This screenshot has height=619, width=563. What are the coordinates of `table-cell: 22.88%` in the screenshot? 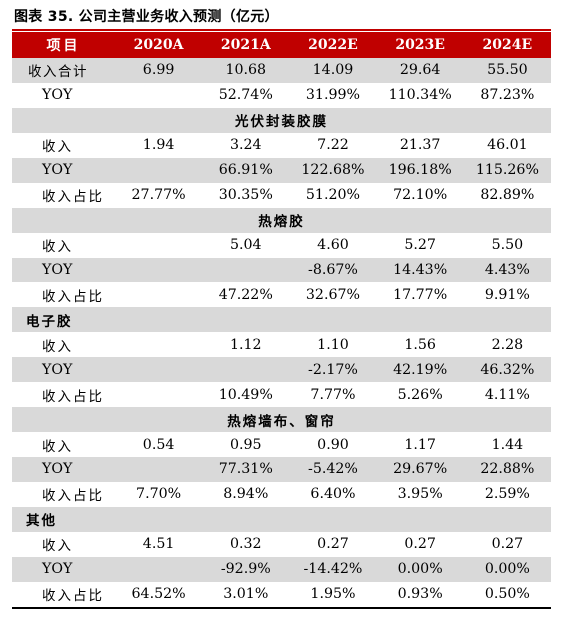 It's located at (507, 469).